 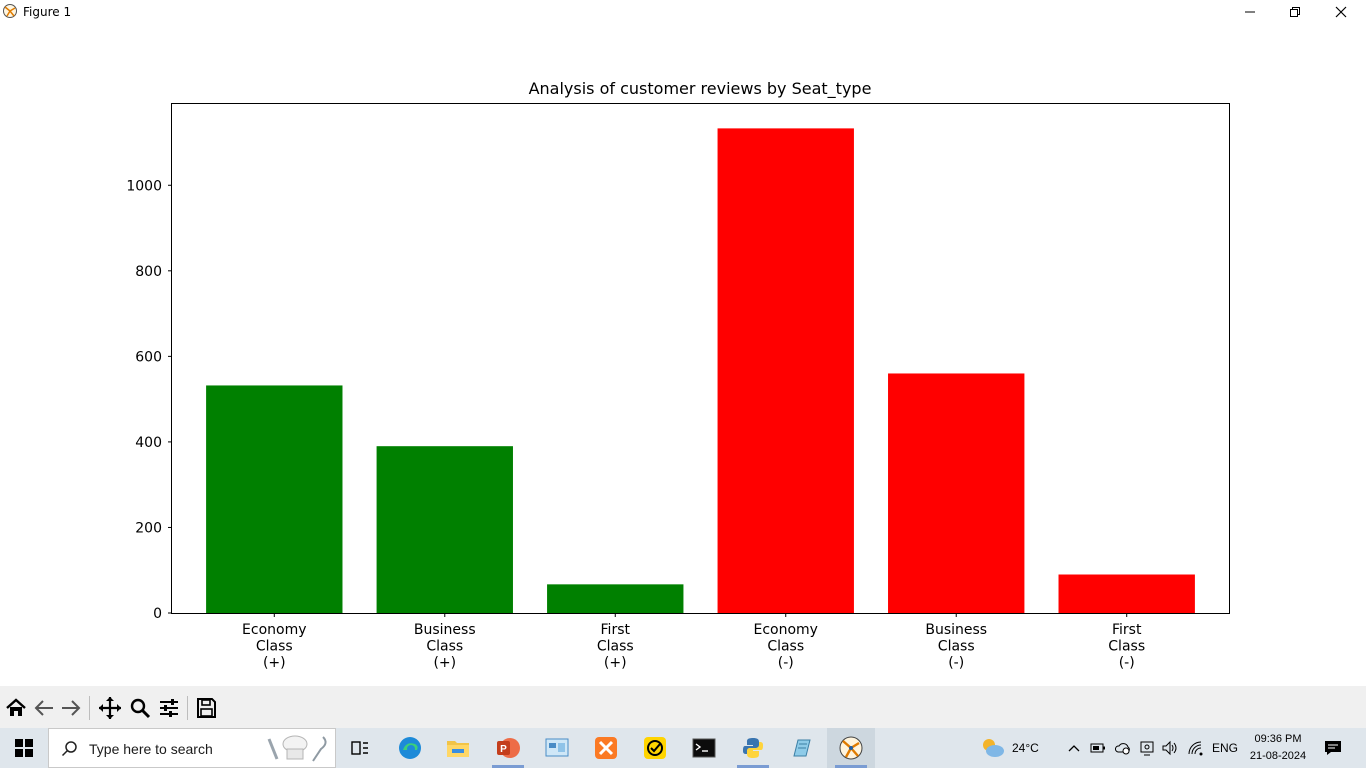 I want to click on taskbar-app-notepad, so click(x=802, y=748).